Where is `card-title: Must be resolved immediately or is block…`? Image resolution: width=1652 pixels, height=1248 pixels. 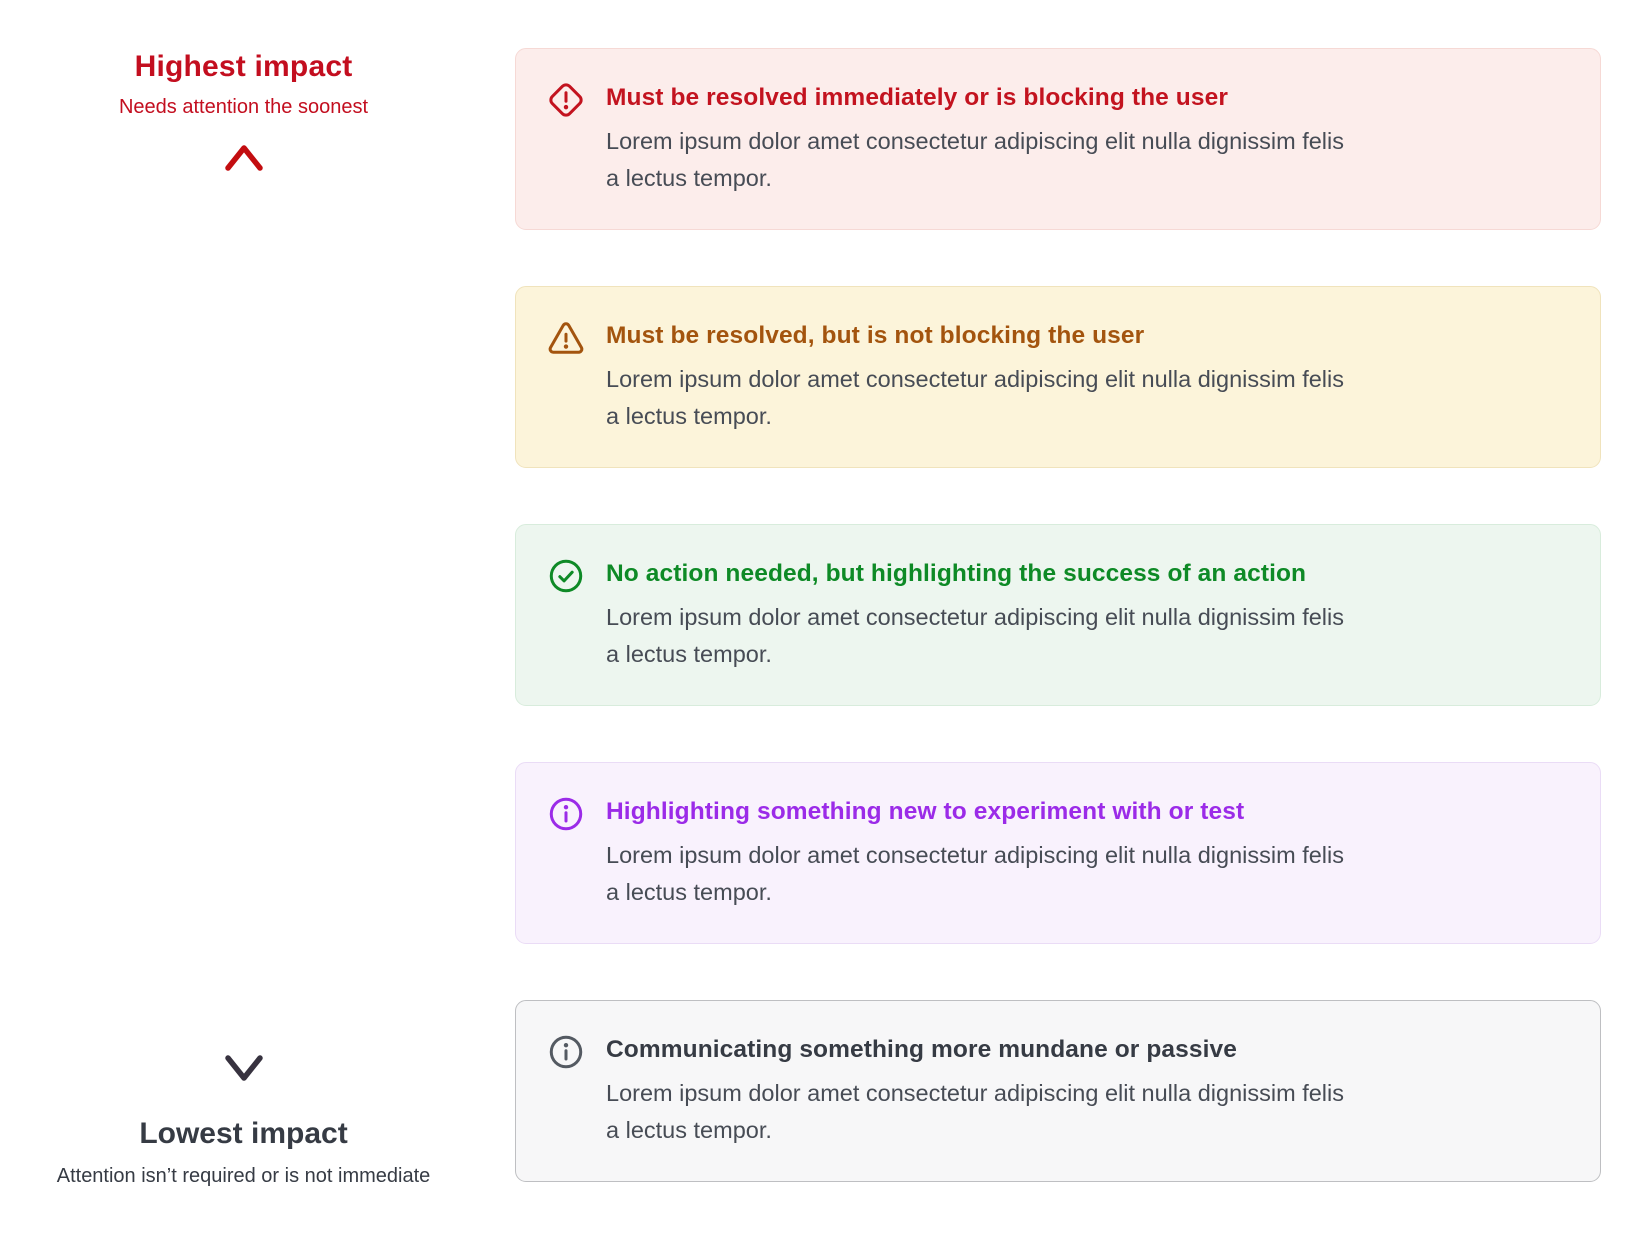
card-title: Must be resolved immediately or is block… is located at coordinates (917, 97).